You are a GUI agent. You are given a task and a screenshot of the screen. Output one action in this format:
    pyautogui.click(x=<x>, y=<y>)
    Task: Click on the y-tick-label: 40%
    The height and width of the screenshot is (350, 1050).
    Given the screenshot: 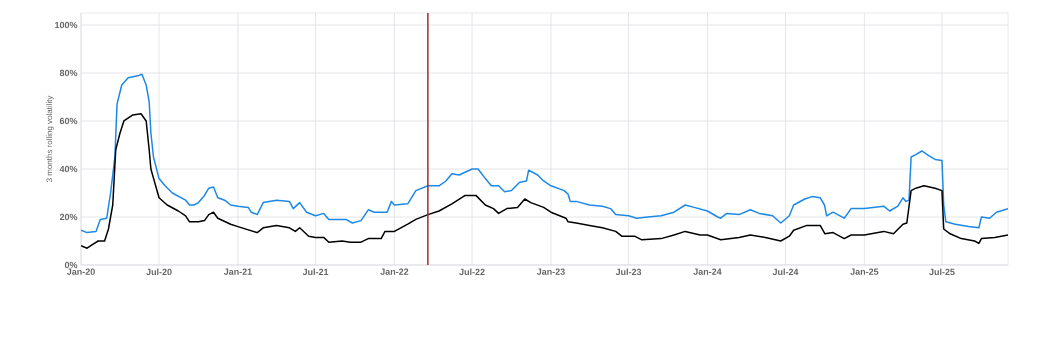 What is the action you would take?
    pyautogui.click(x=68, y=169)
    